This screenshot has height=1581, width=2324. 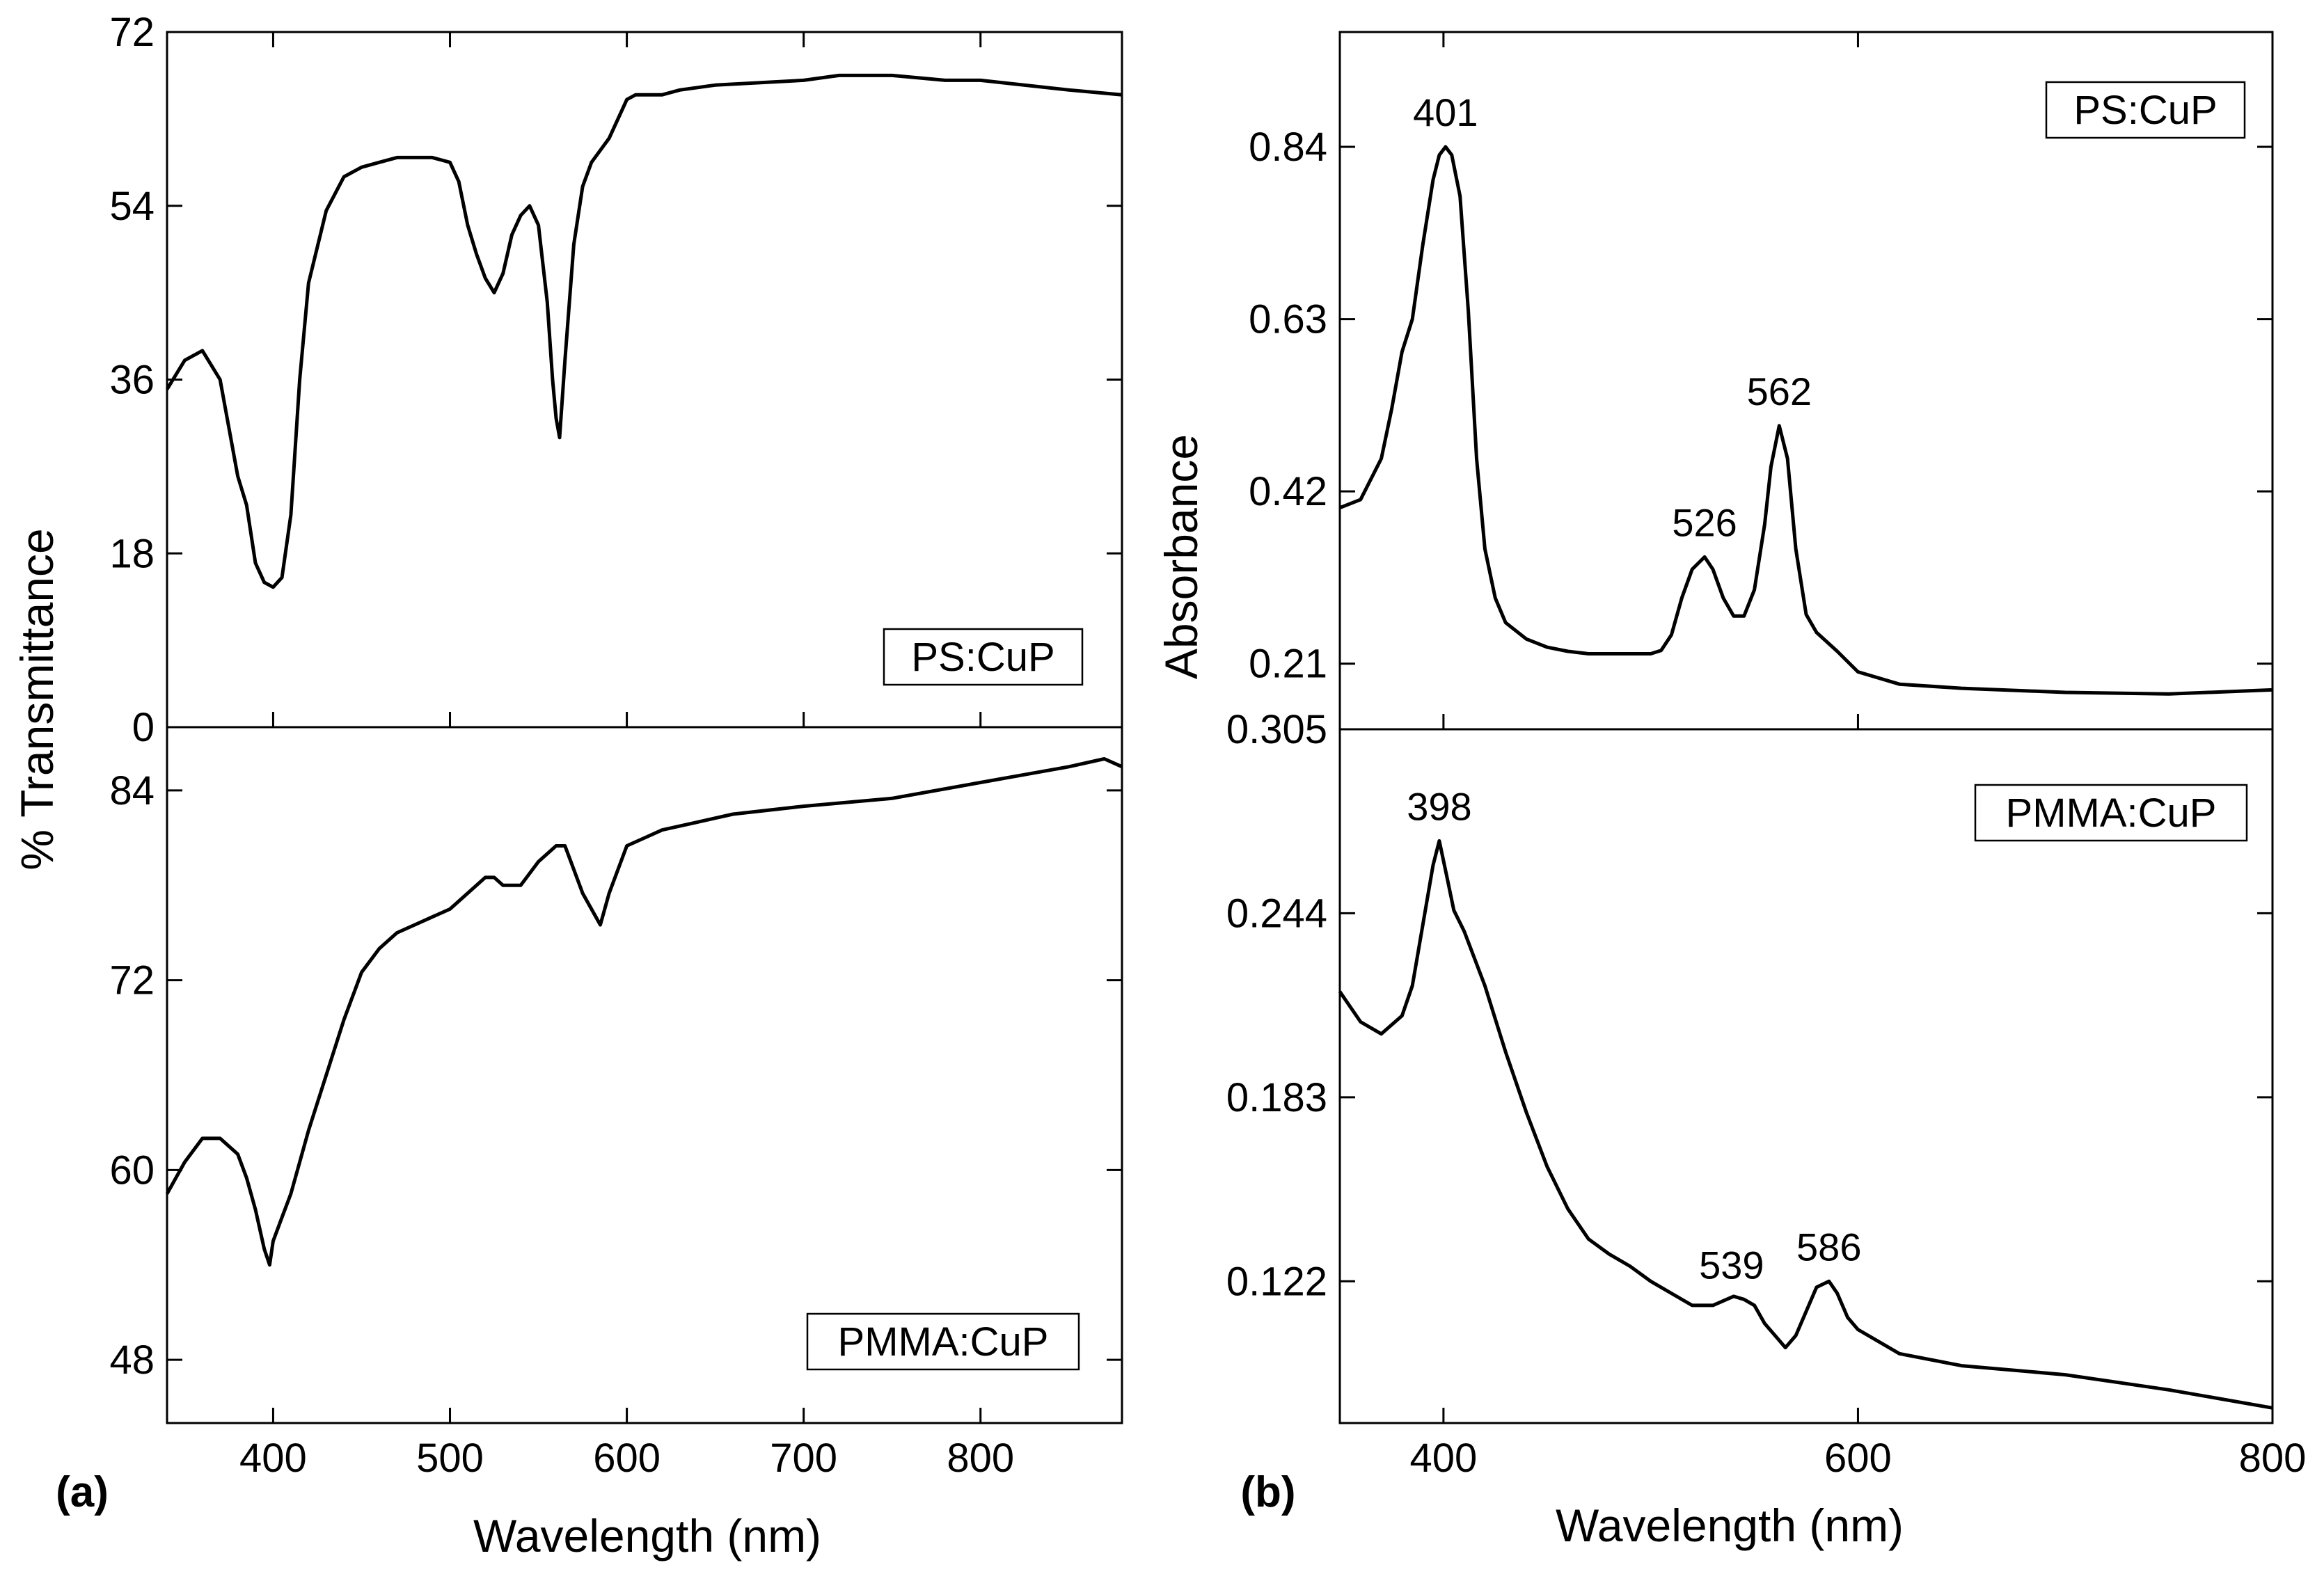 I want to click on panel-a-top-legend-label: PS:CuP, so click(x=983, y=657).